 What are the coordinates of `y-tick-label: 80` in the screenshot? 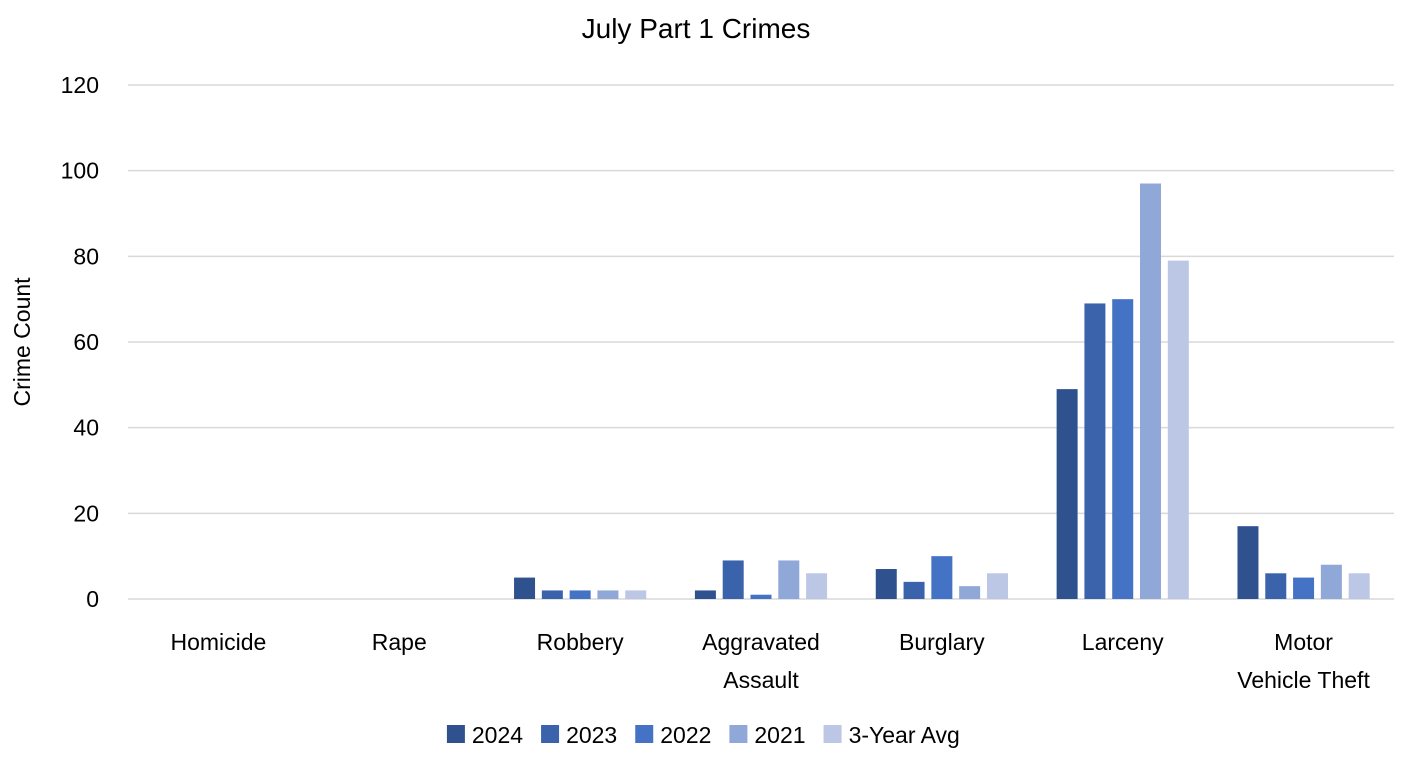 It's located at (86, 256).